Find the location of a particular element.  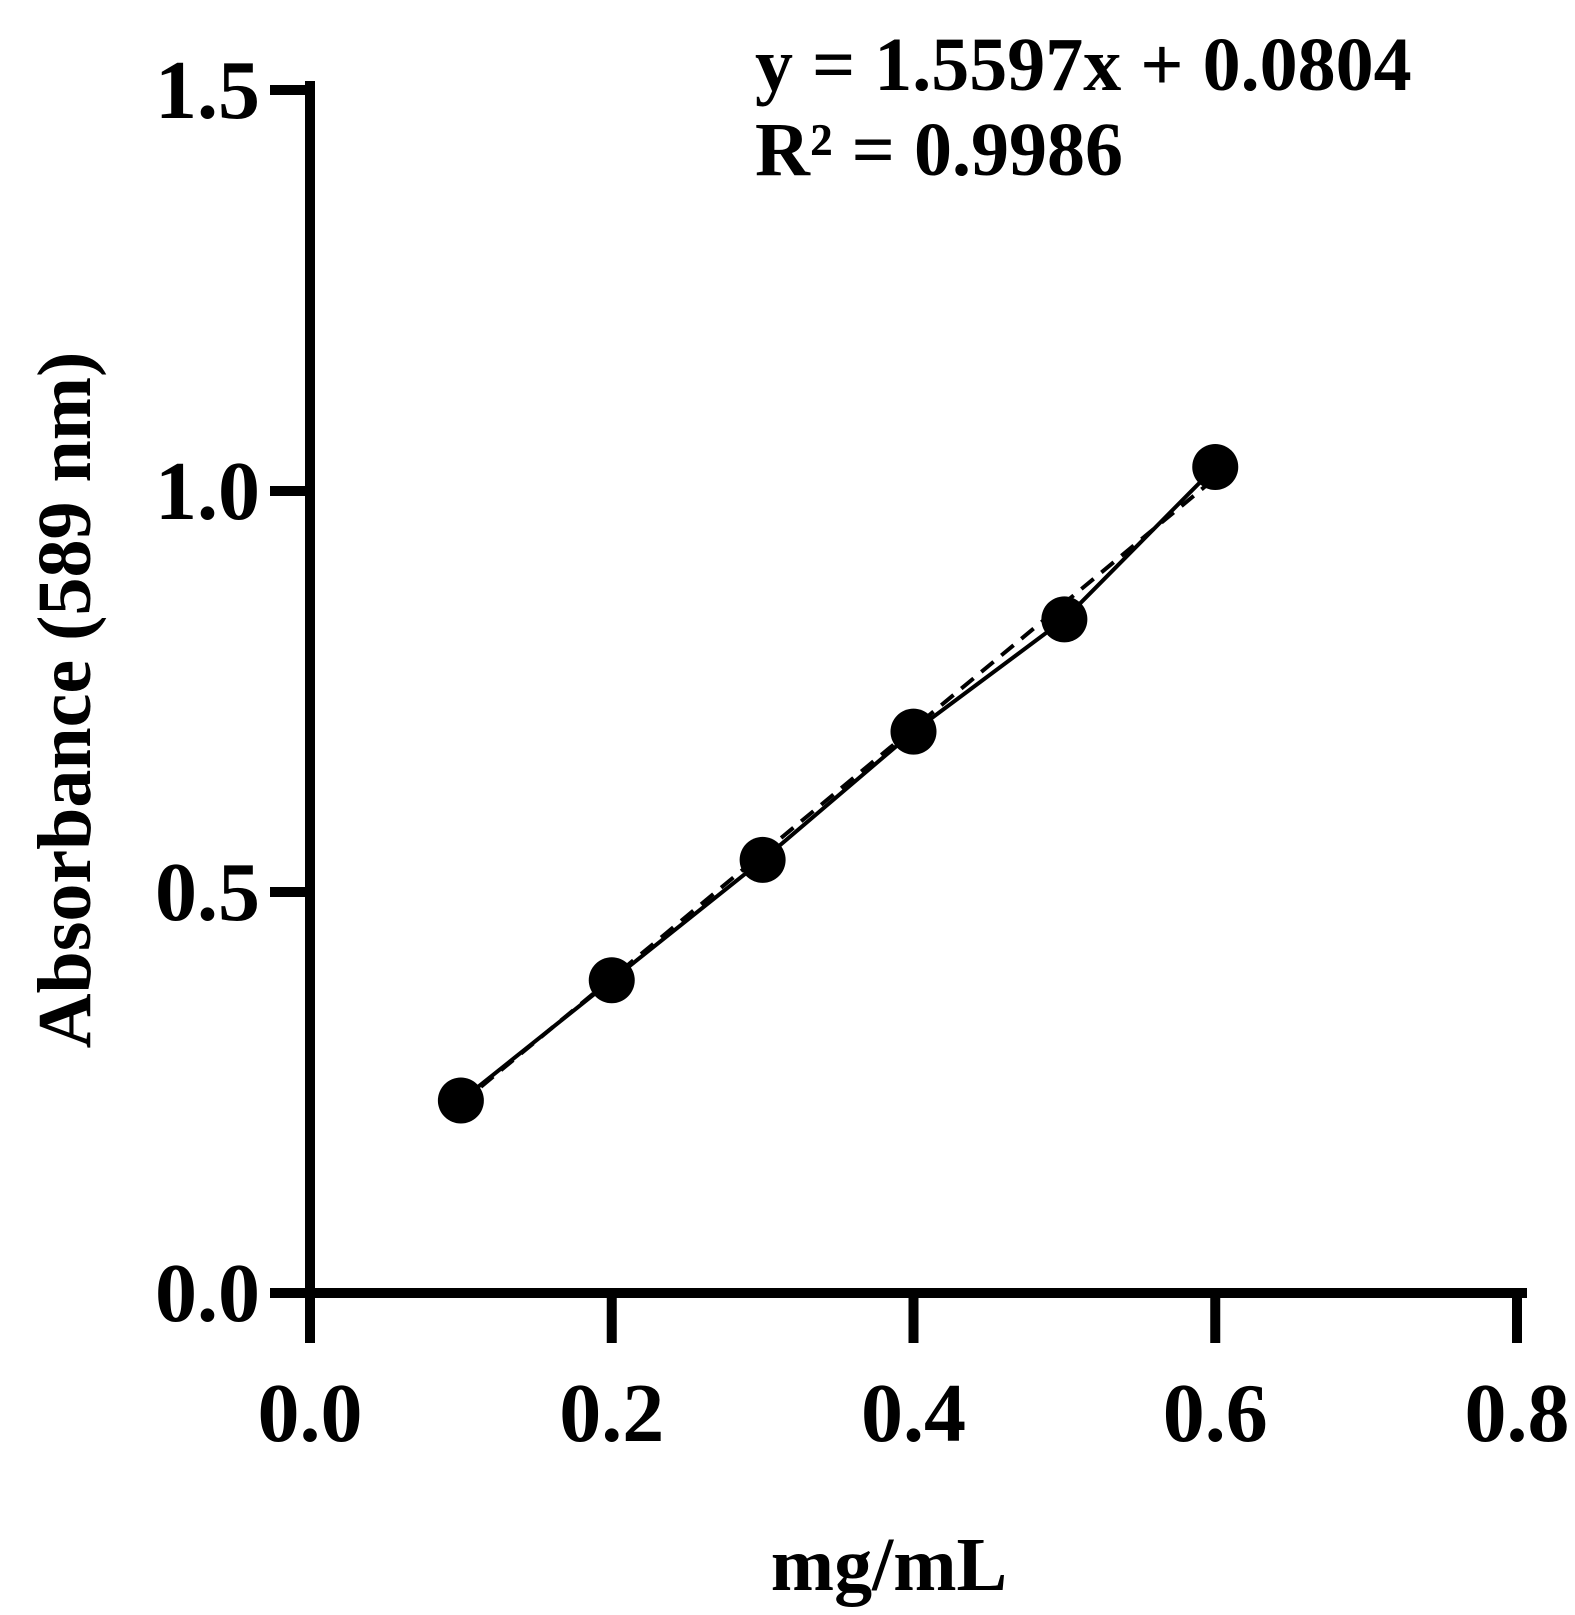

fit-equation-annotation: y = 1.5597x + 0.0804 is located at coordinates (1083, 65).